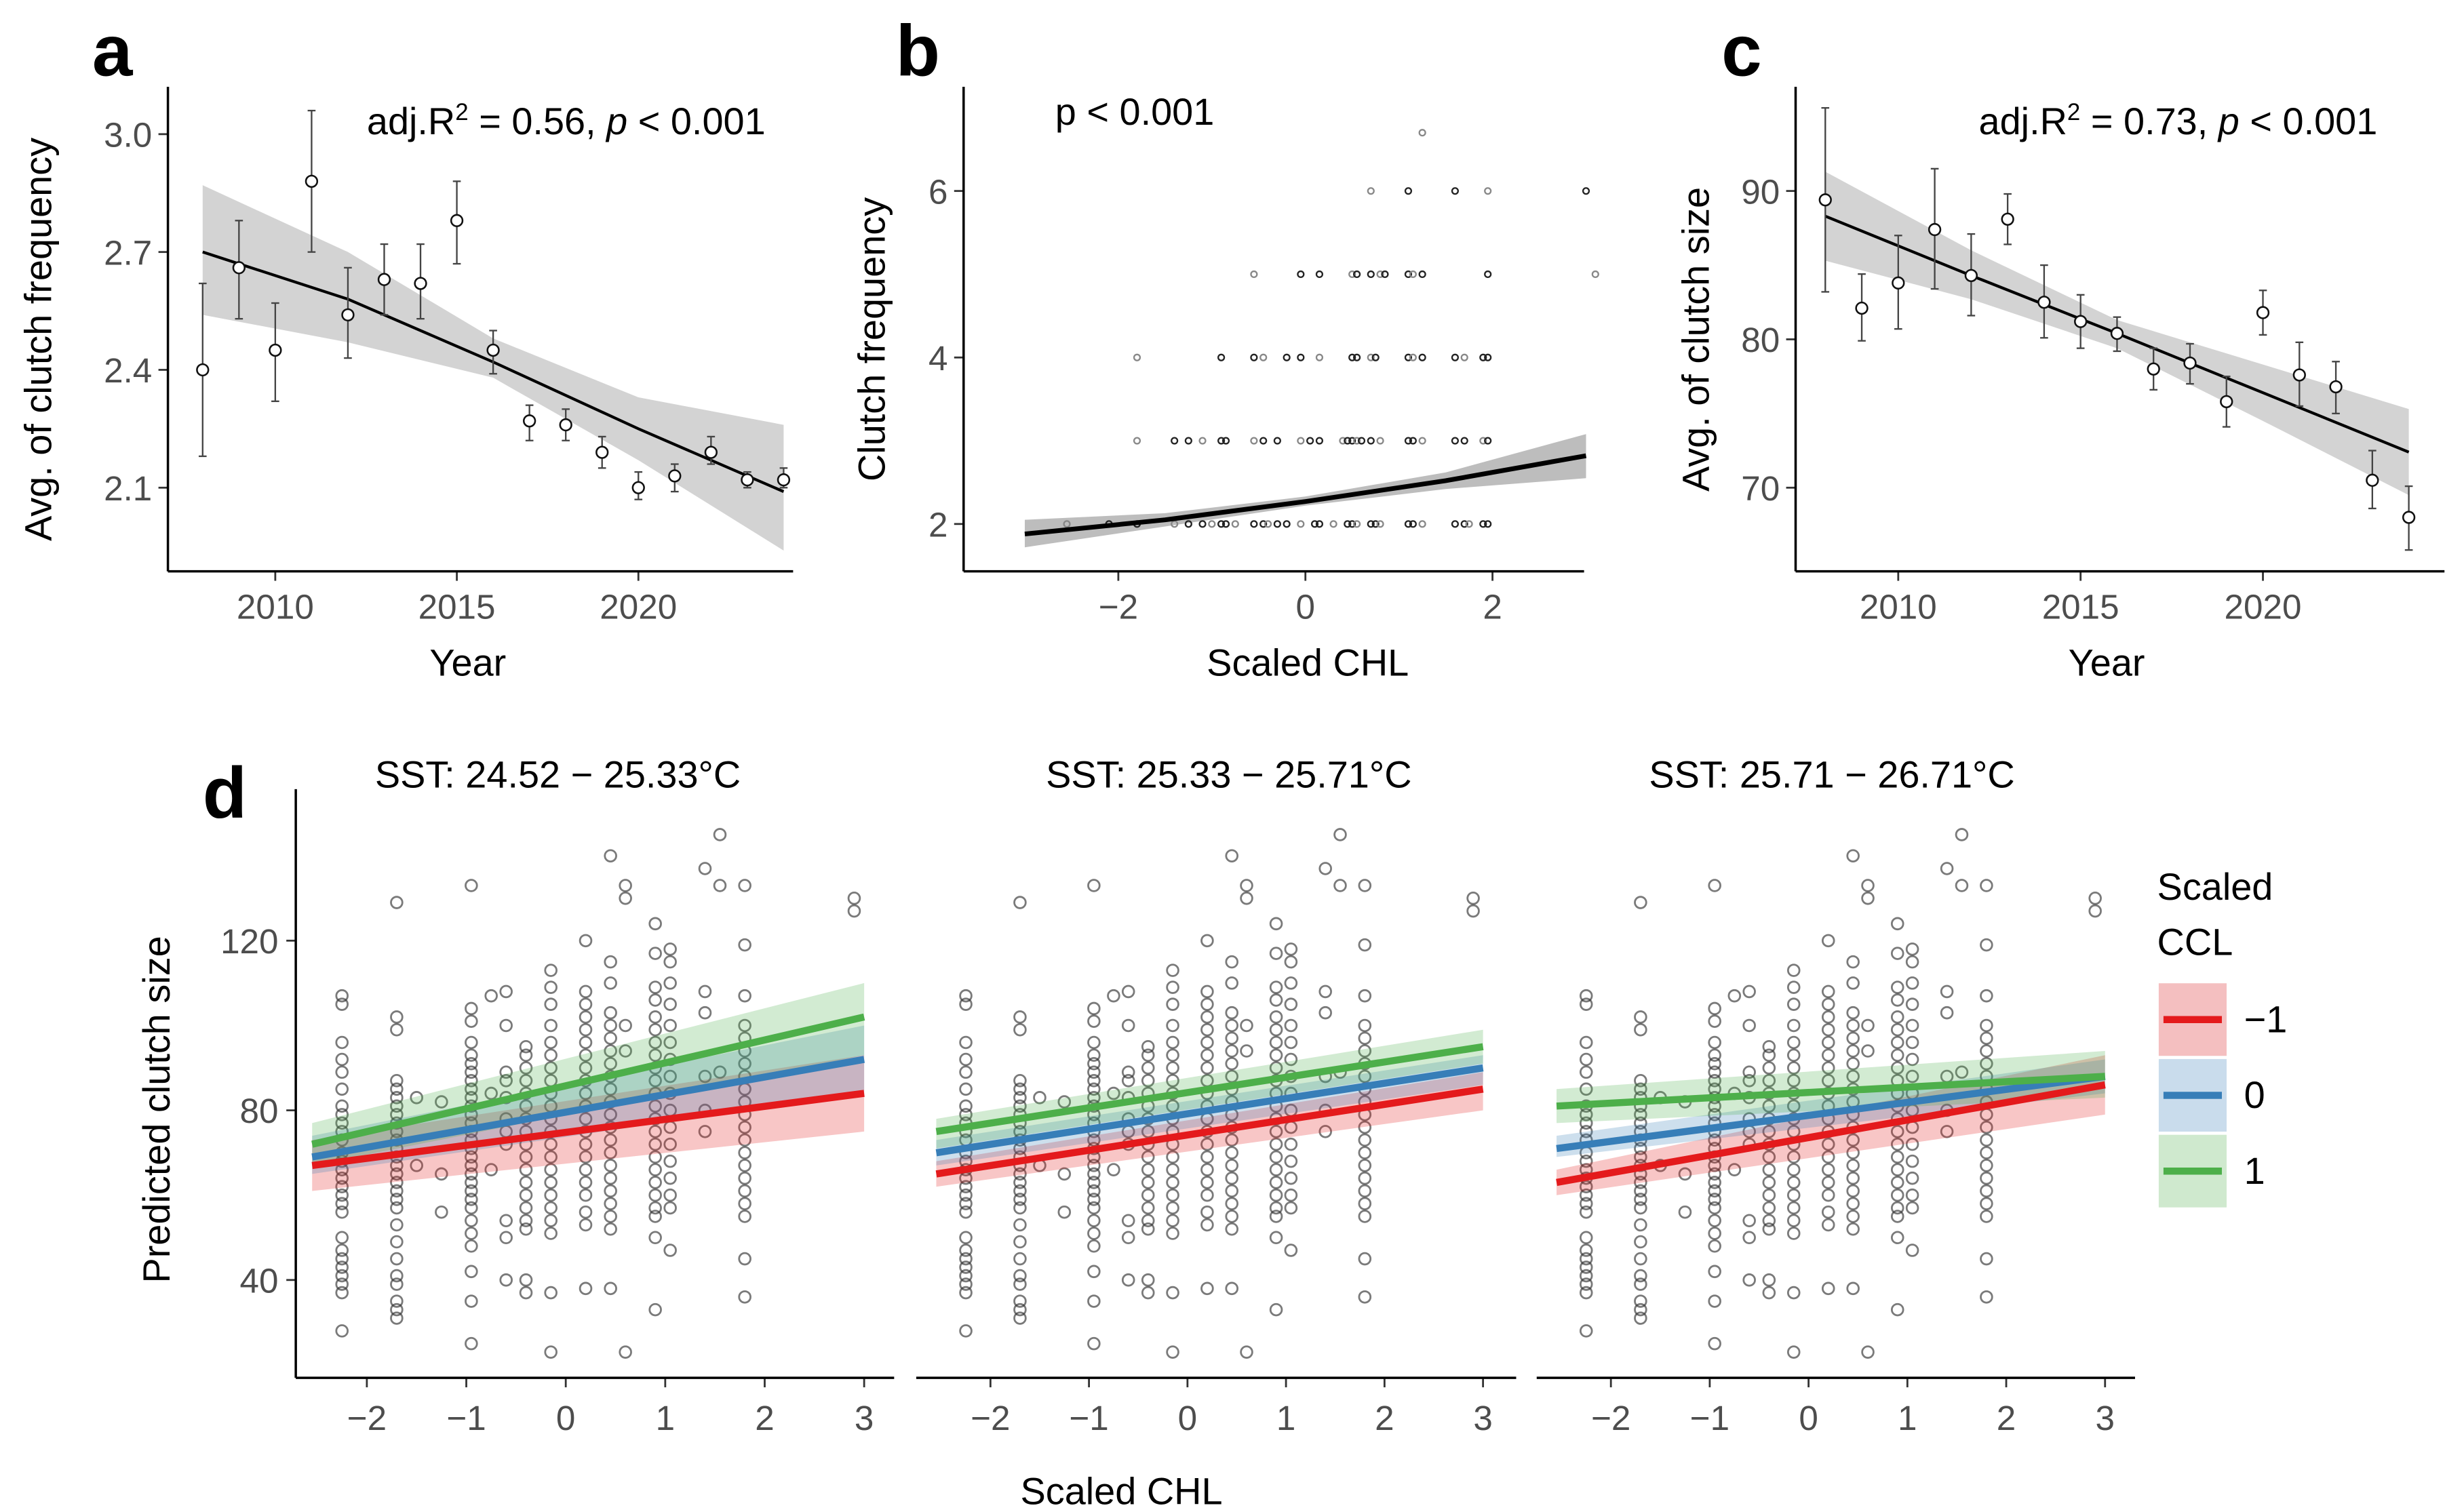 The width and height of the screenshot is (2464, 1512). I want to click on legend-title-line-2: CCL, so click(2195, 942).